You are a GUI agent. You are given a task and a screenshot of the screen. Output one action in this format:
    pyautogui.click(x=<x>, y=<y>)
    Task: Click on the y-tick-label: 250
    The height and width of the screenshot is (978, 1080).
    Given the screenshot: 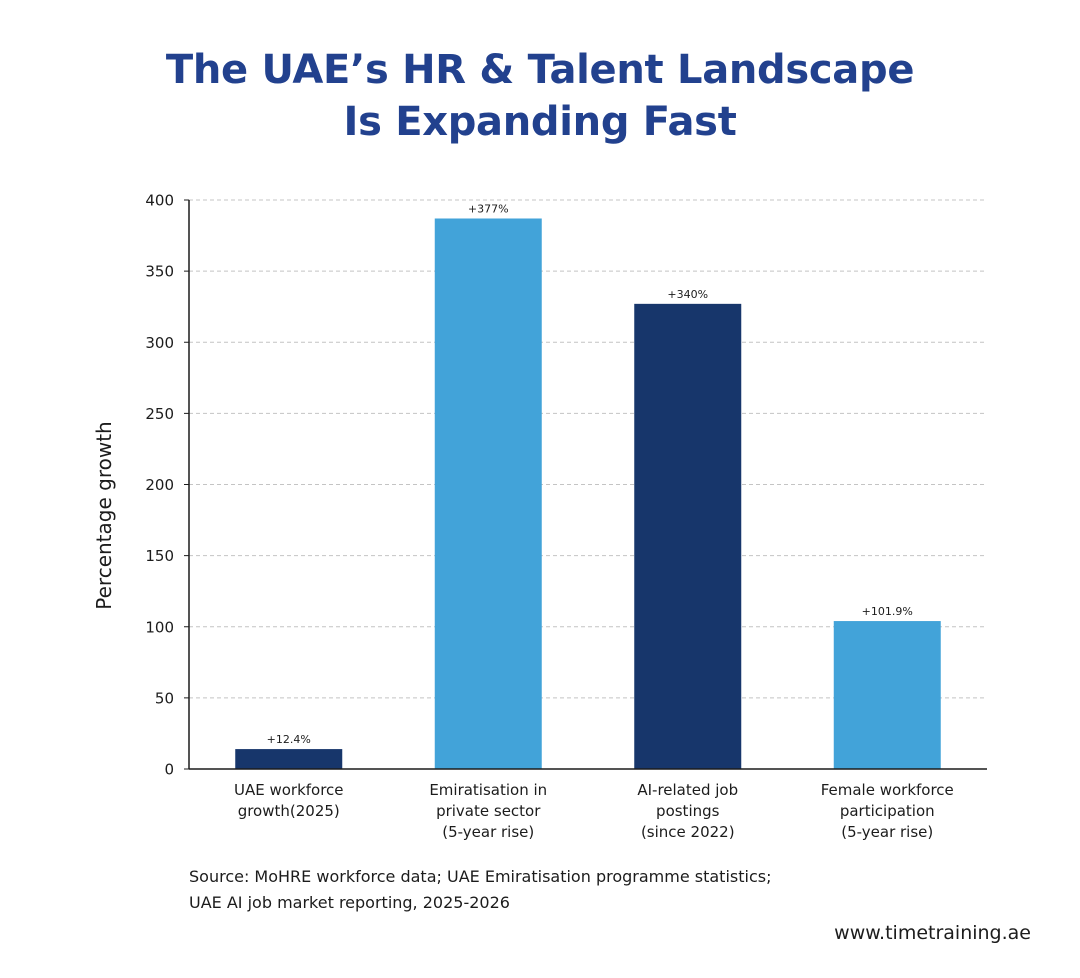 What is the action you would take?
    pyautogui.click(x=159, y=414)
    